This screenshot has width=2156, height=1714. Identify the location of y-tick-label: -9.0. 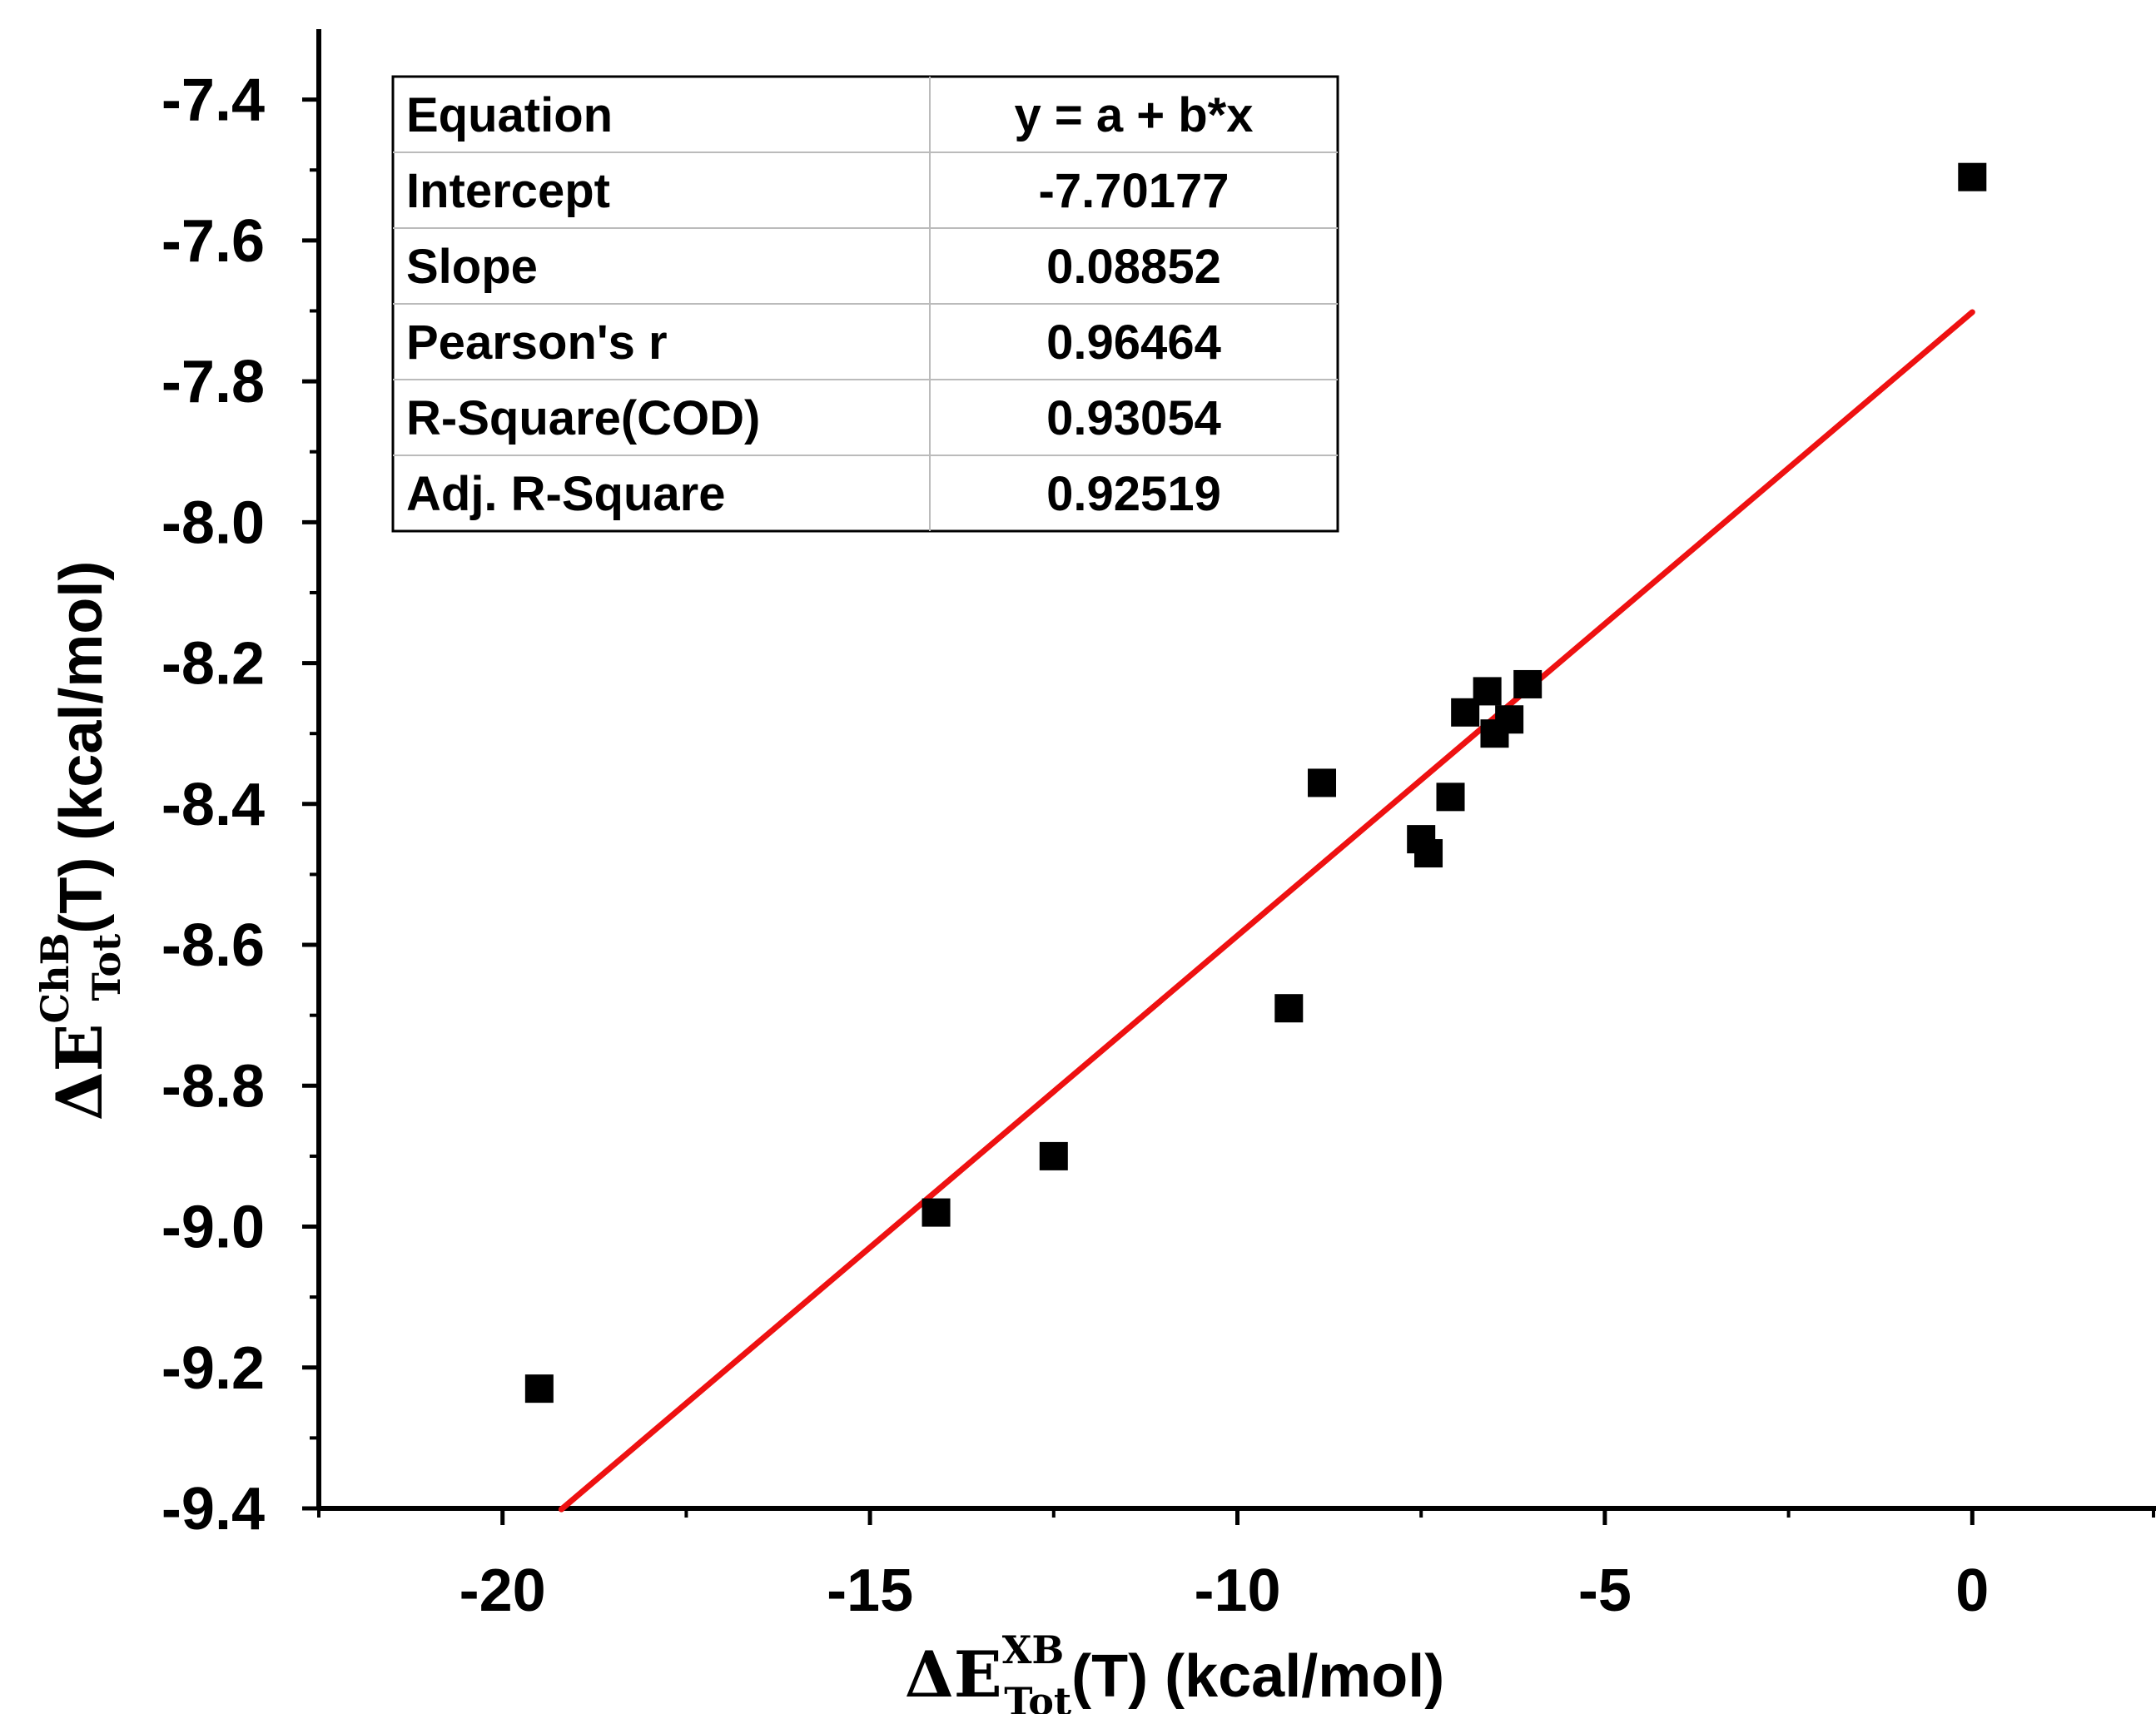
(213, 1228).